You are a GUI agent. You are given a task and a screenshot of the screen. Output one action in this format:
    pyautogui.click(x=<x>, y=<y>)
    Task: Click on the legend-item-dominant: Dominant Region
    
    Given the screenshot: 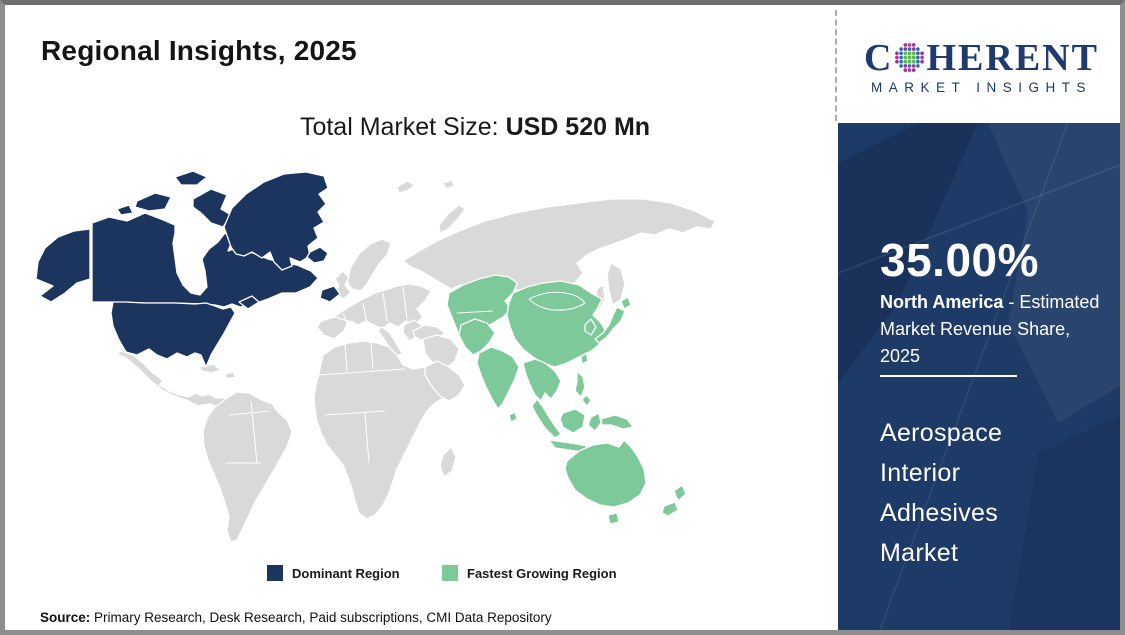 What is the action you would take?
    pyautogui.click(x=333, y=573)
    